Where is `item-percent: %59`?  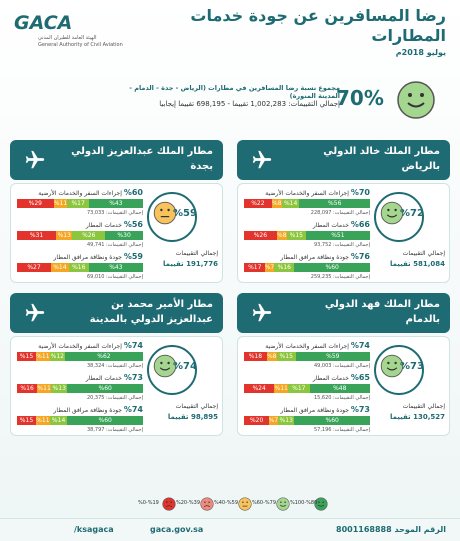 item-percent: %59 is located at coordinates (133, 256).